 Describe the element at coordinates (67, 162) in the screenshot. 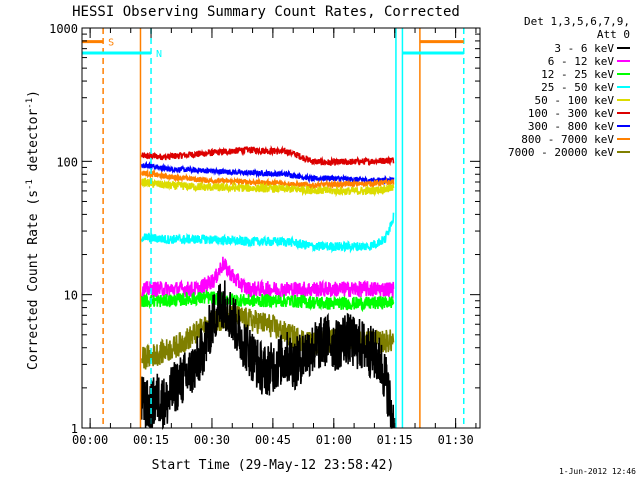

I see `y-tick-label: 100` at that location.